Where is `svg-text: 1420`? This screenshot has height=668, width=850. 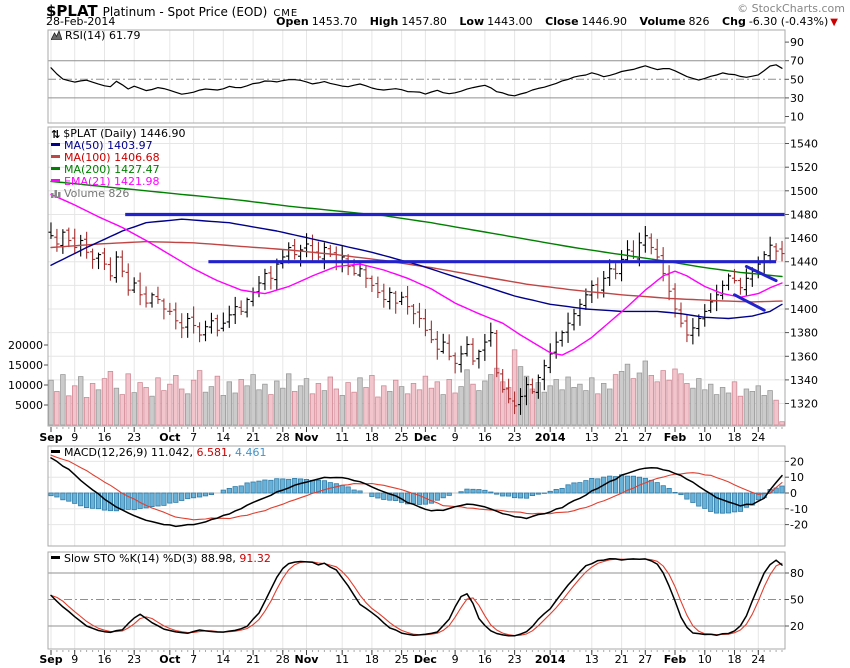 svg-text: 1420 is located at coordinates (804, 285).